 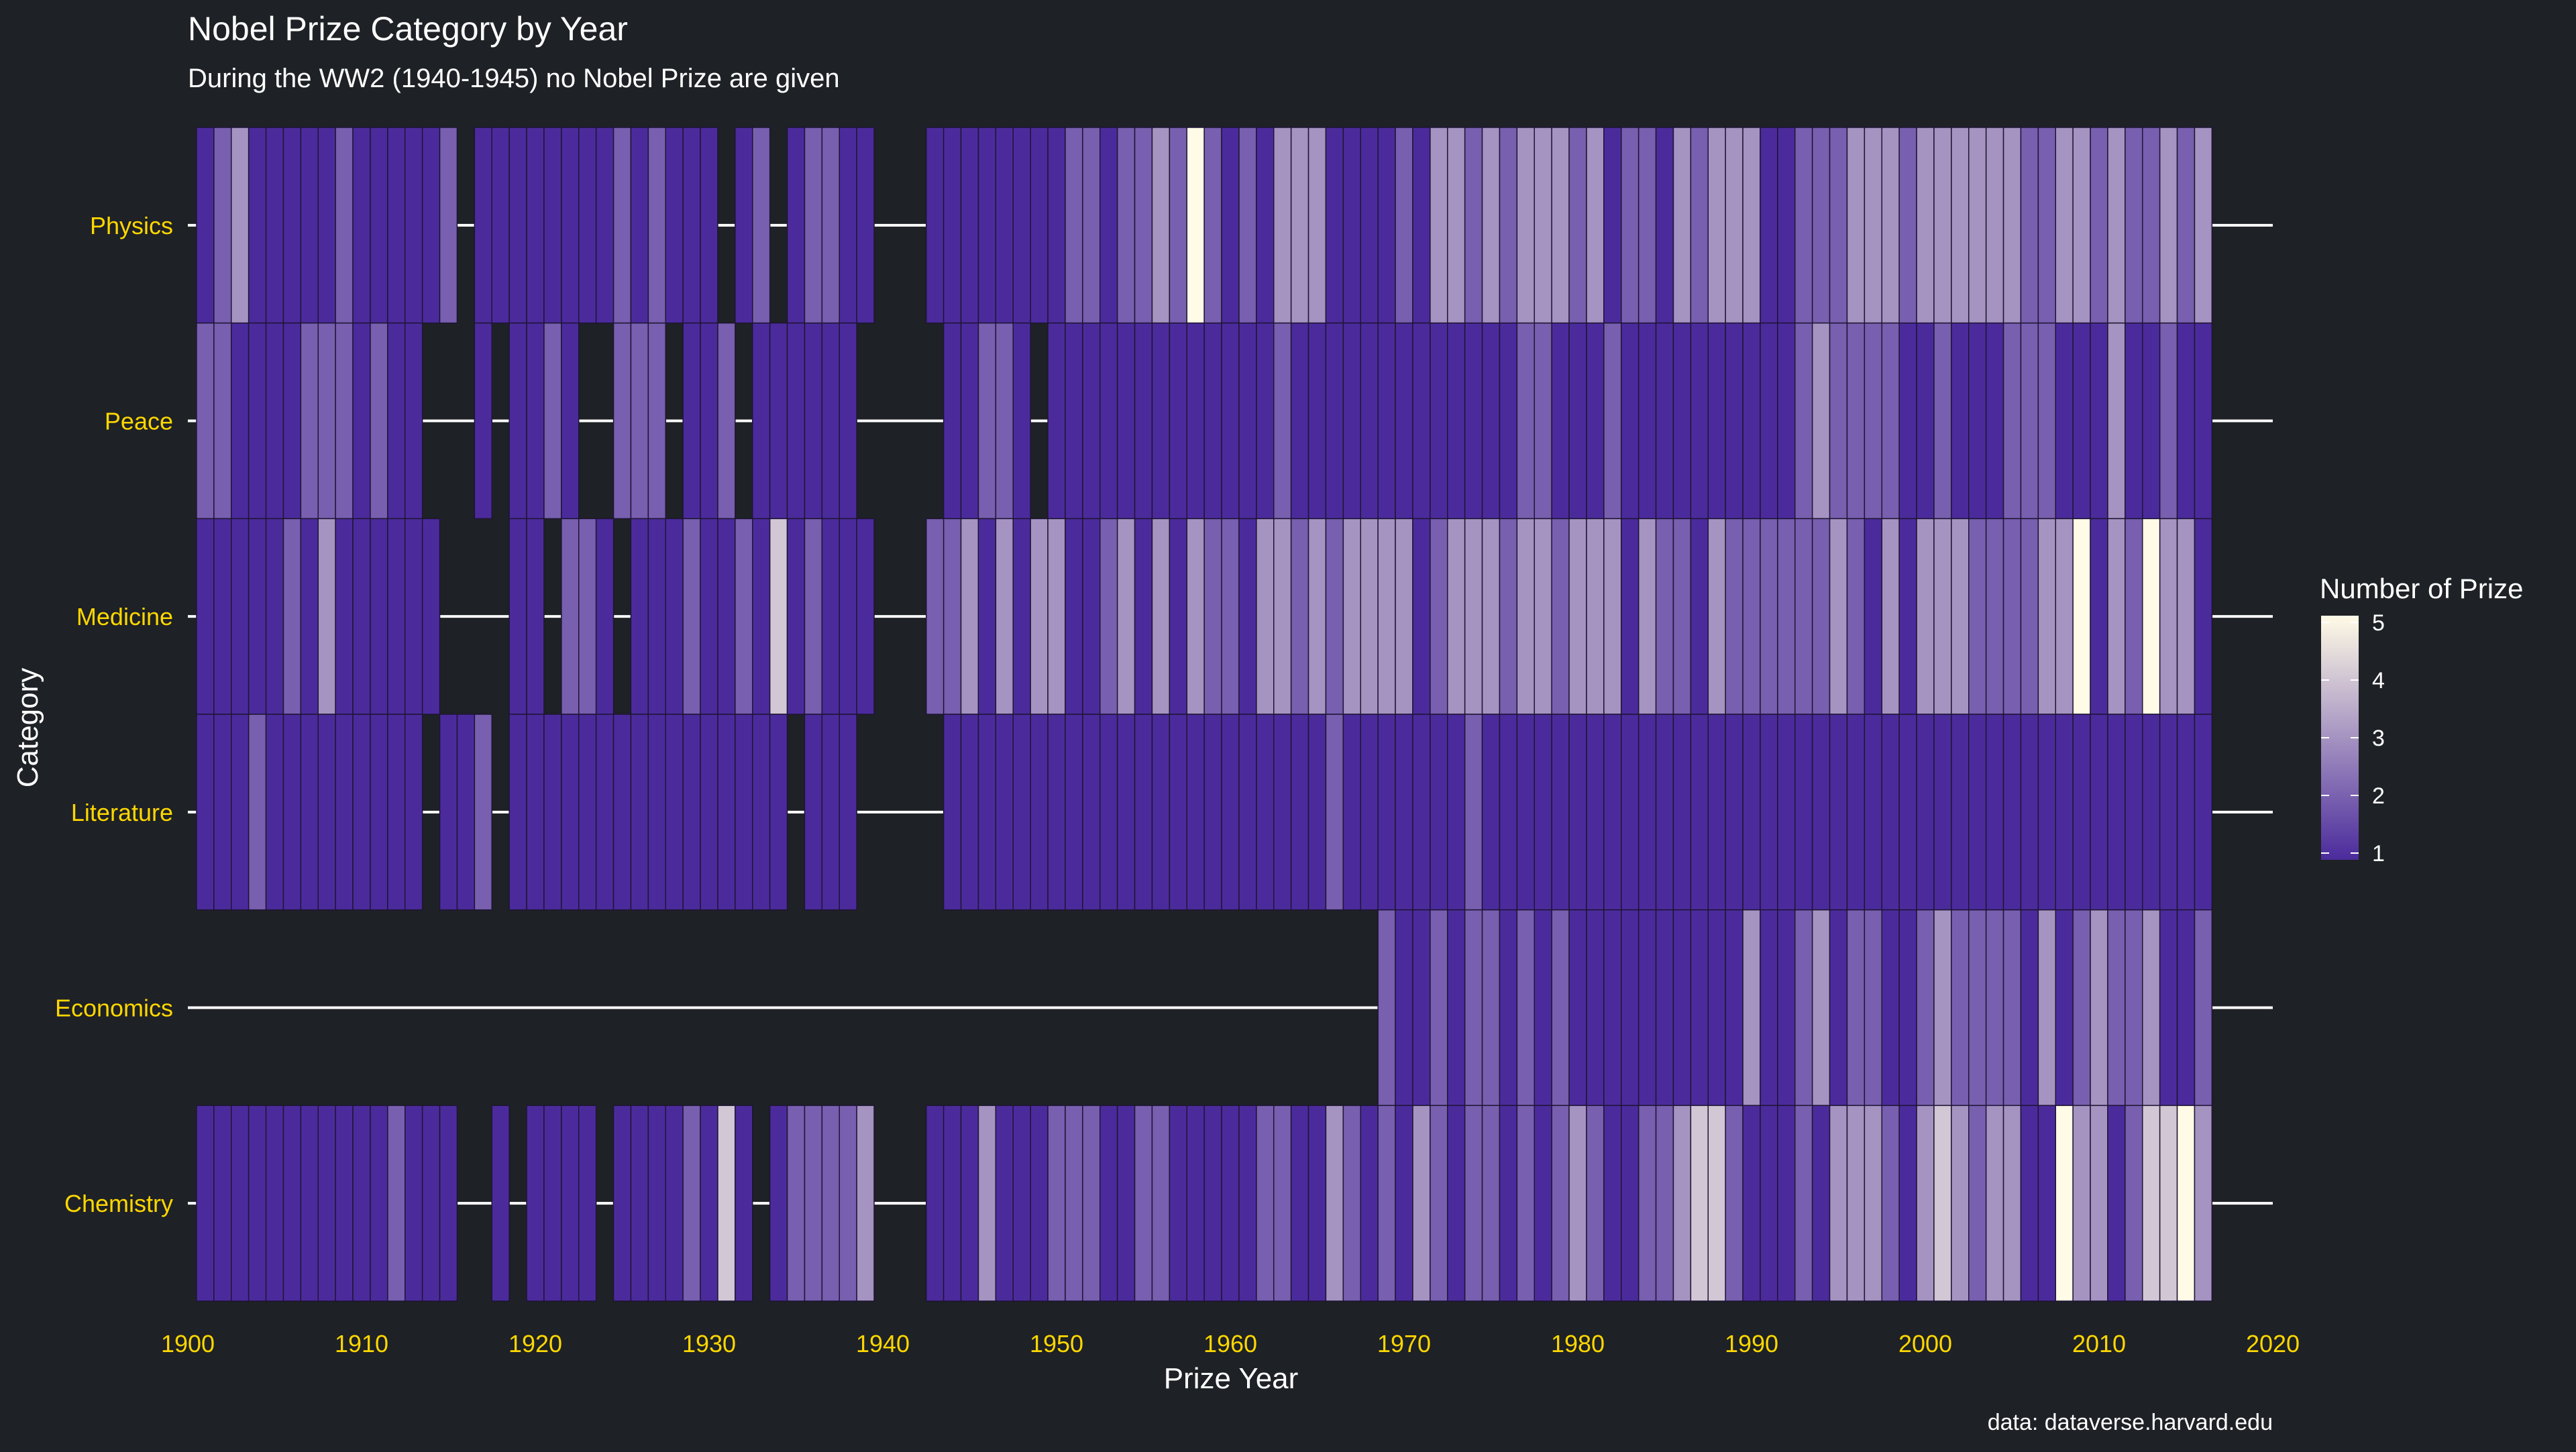 What do you see at coordinates (883, 1343) in the screenshot?
I see `x-tick-label: 1940` at bounding box center [883, 1343].